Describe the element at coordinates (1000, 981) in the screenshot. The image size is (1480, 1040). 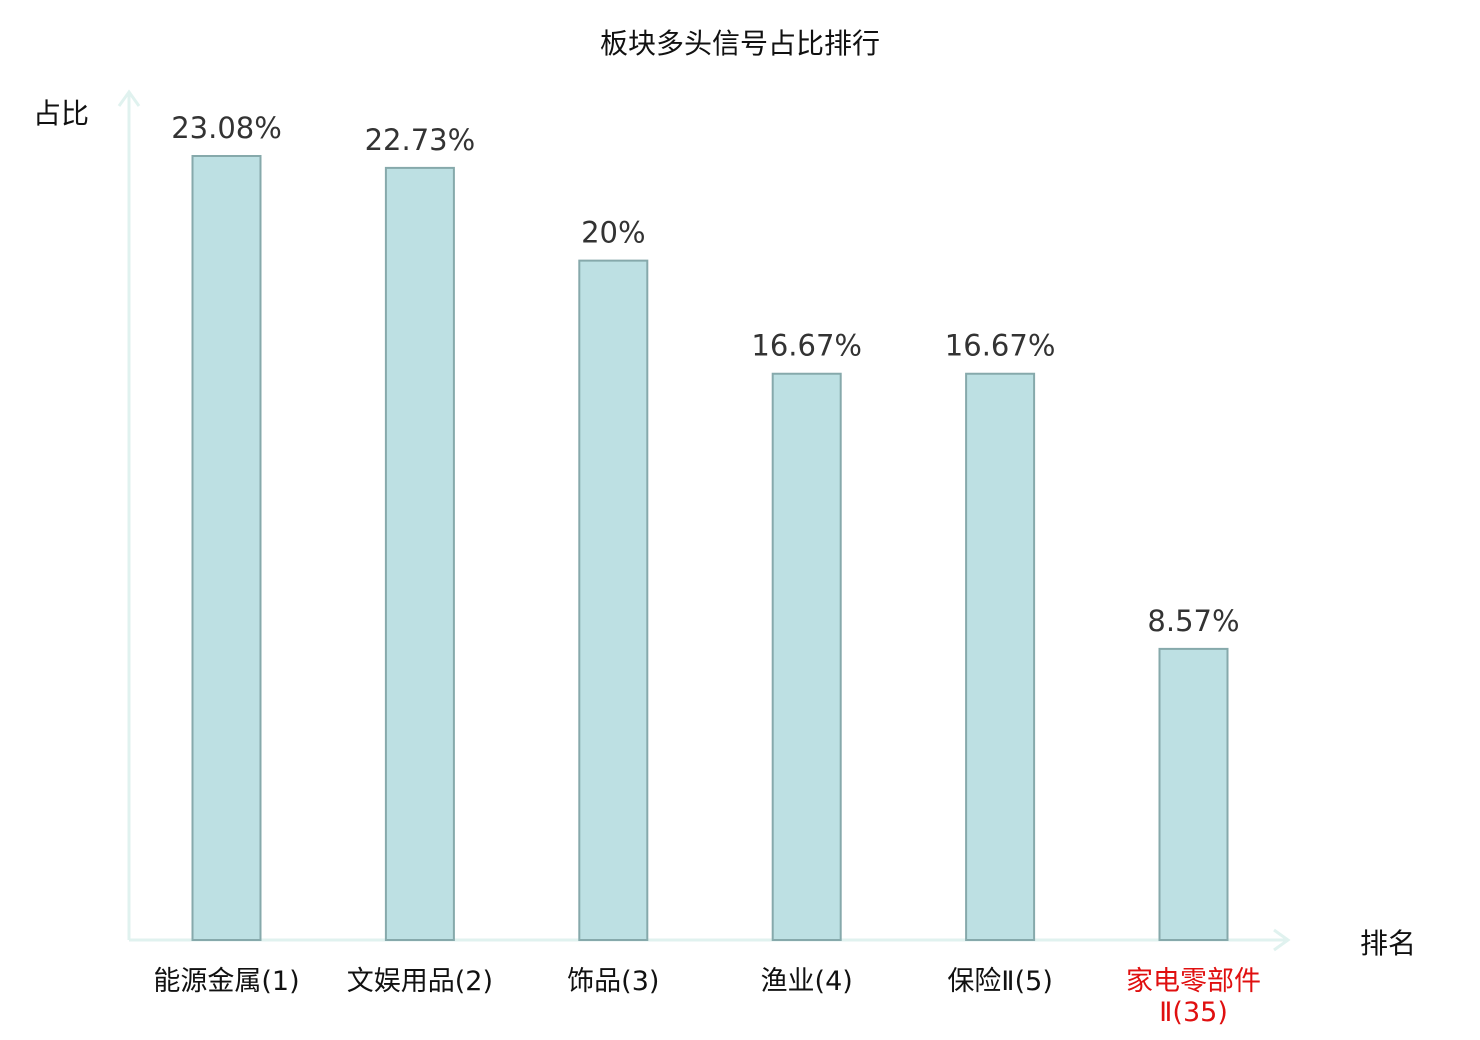
I see `category-label: 保险Ⅱ(5)` at that location.